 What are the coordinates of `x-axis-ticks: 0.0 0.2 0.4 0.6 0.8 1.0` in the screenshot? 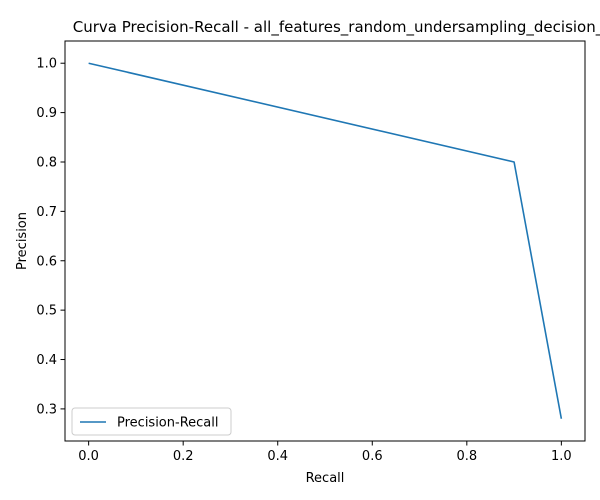 It's located at (325, 452).